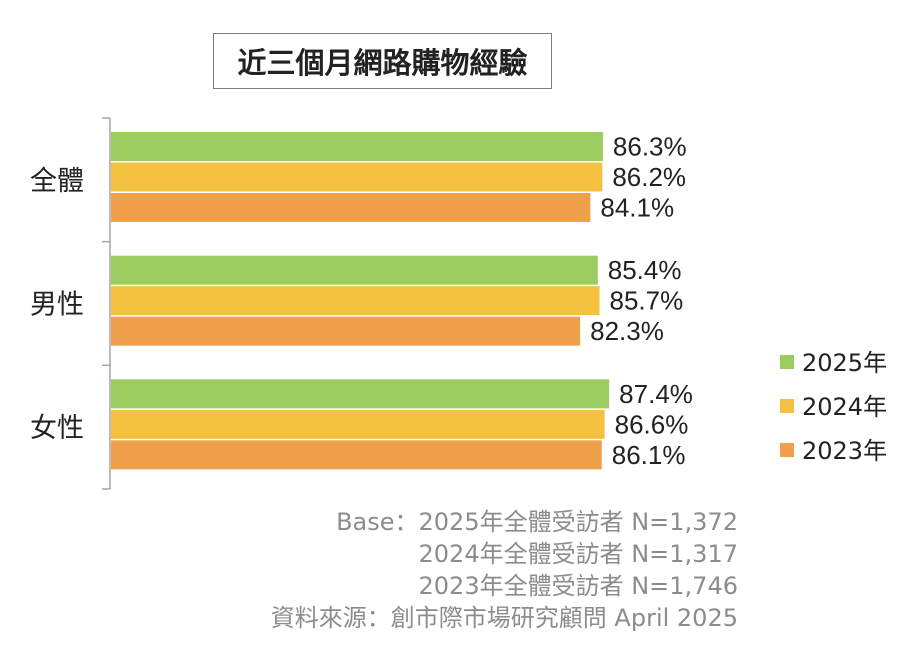 Image resolution: width=924 pixels, height=668 pixels. Describe the element at coordinates (844, 363) in the screenshot. I see `legend-label: 2025年` at that location.